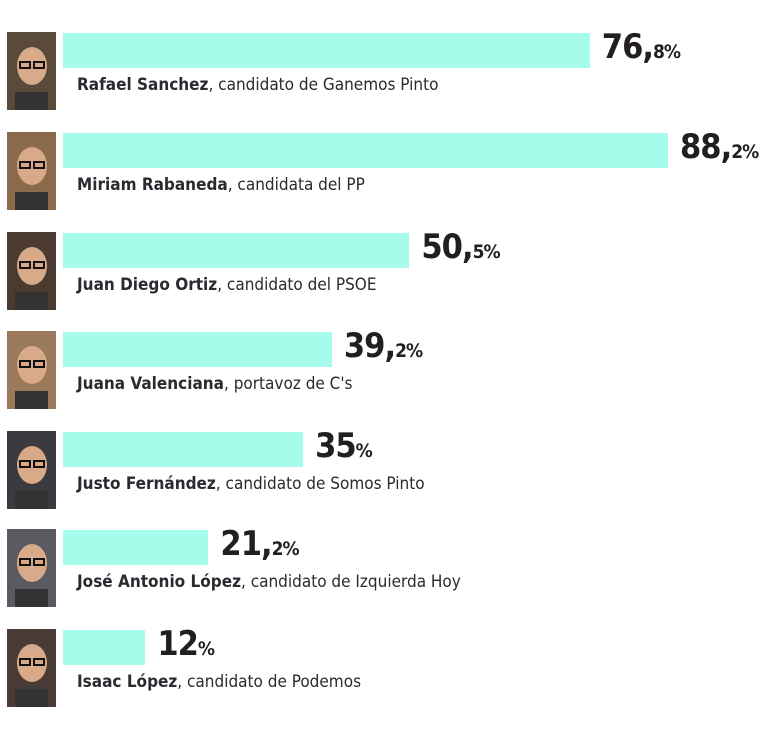  Describe the element at coordinates (344, 446) in the screenshot. I see `value-label: 35%` at that location.